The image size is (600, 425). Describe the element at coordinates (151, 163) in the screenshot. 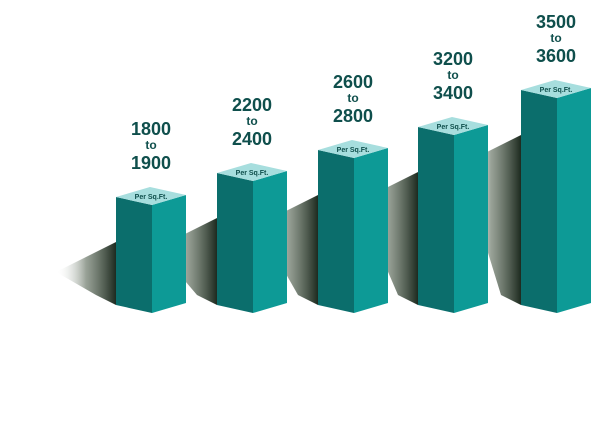

I see `bar-high-label-1: 1900` at that location.